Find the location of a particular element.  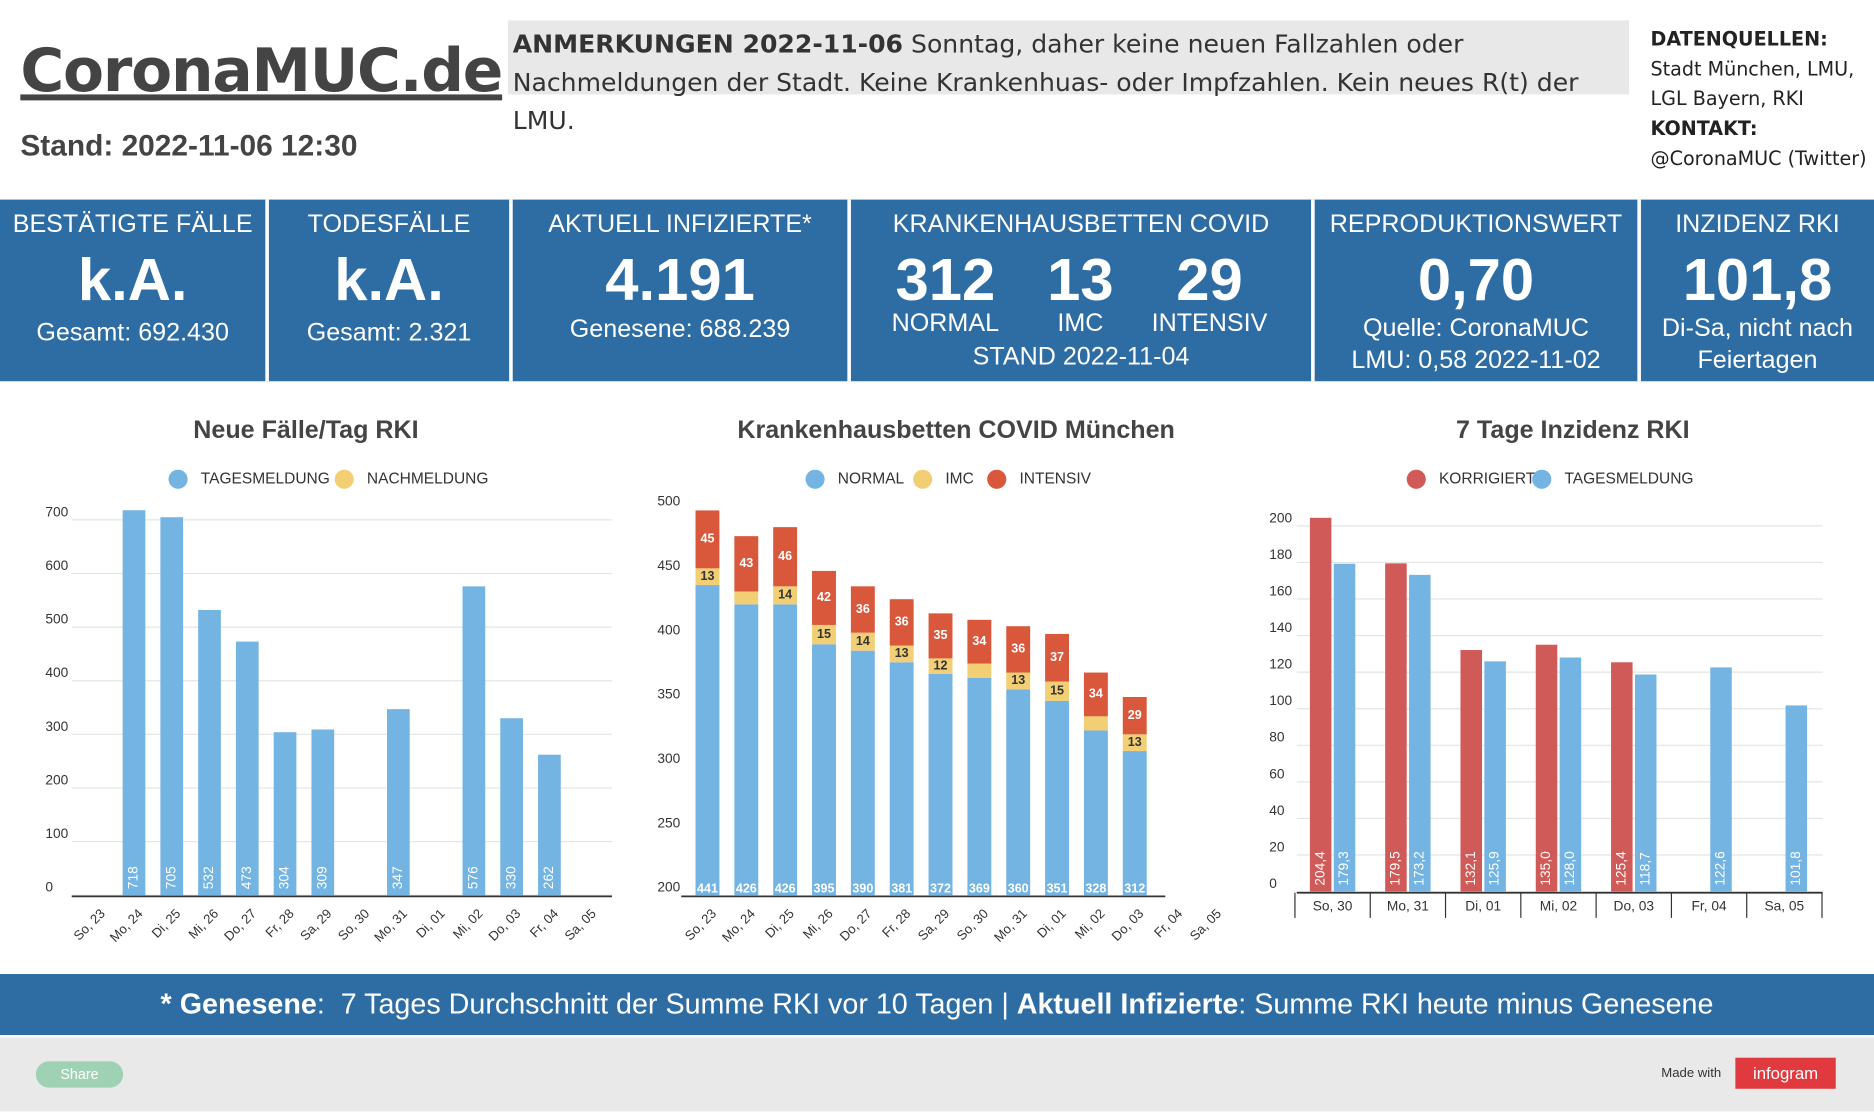

value-label: 372 is located at coordinates (940, 889).